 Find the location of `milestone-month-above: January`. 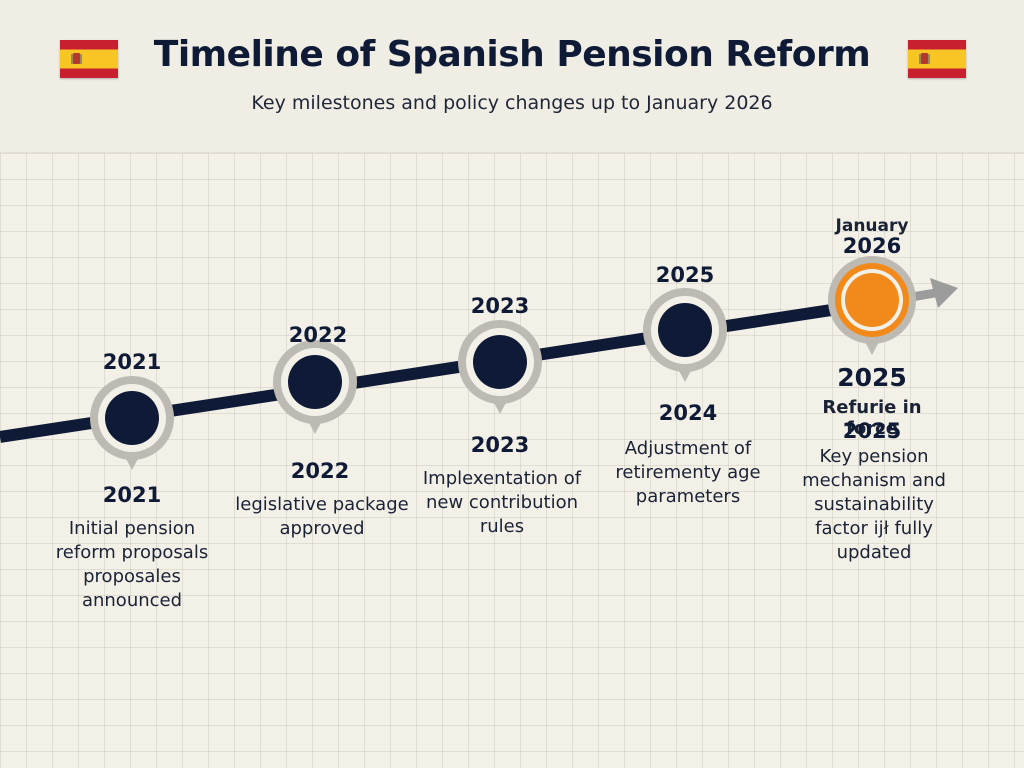

milestone-month-above: January is located at coordinates (872, 226).